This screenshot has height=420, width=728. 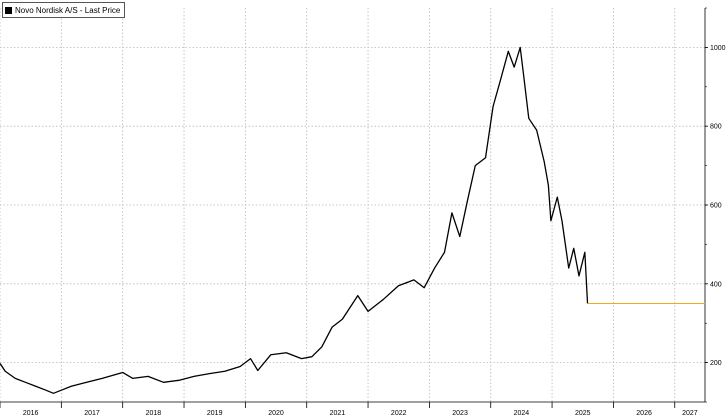 What do you see at coordinates (583, 413) in the screenshot?
I see `x-tick-label: 2025` at bounding box center [583, 413].